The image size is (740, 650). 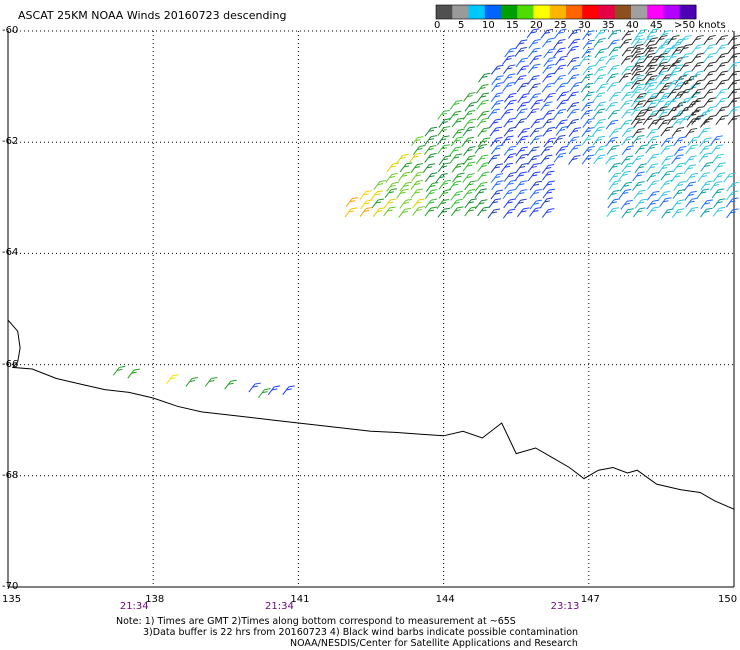 What do you see at coordinates (608, 25) in the screenshot?
I see `legend-label: 35` at bounding box center [608, 25].